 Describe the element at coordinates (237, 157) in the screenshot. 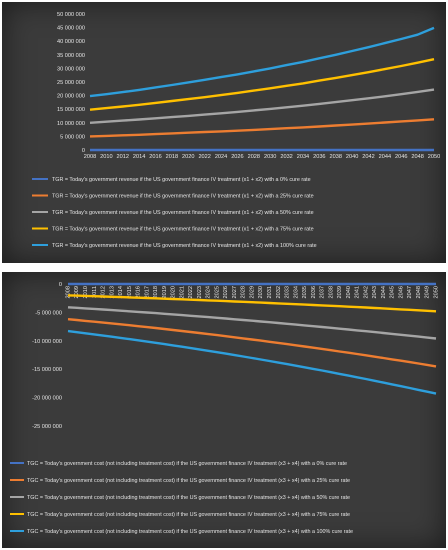

I see `x-tick-label: 2026` at that location.